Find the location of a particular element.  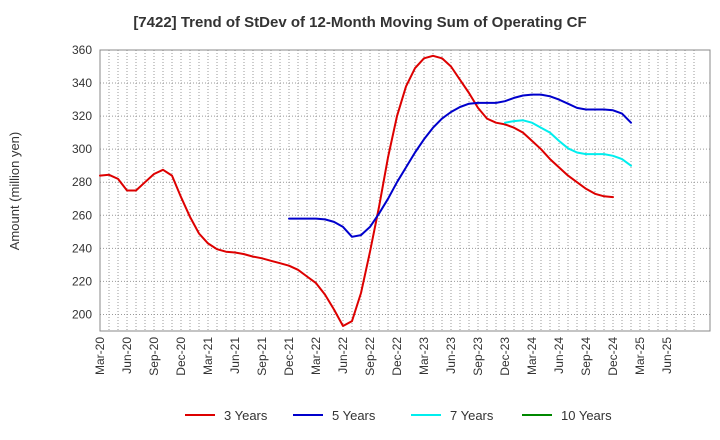

x-tick-label: Dec-24 is located at coordinates (613, 356).